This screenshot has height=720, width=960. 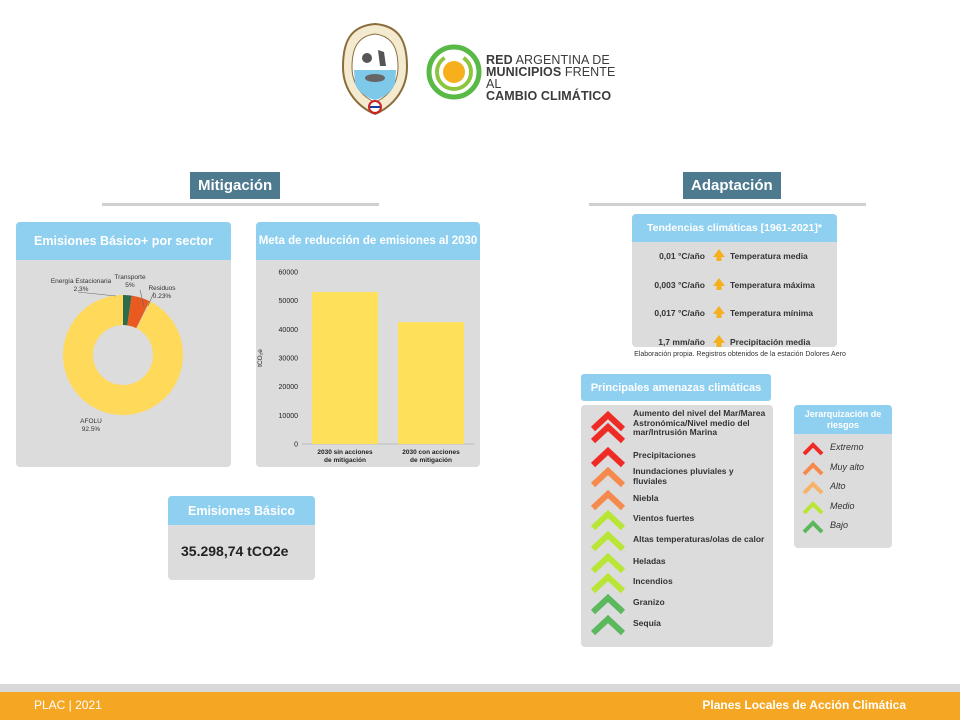 What do you see at coordinates (734, 340) in the screenshot?
I see `trend-row: 1,7 mm/año Precipitación media` at bounding box center [734, 340].